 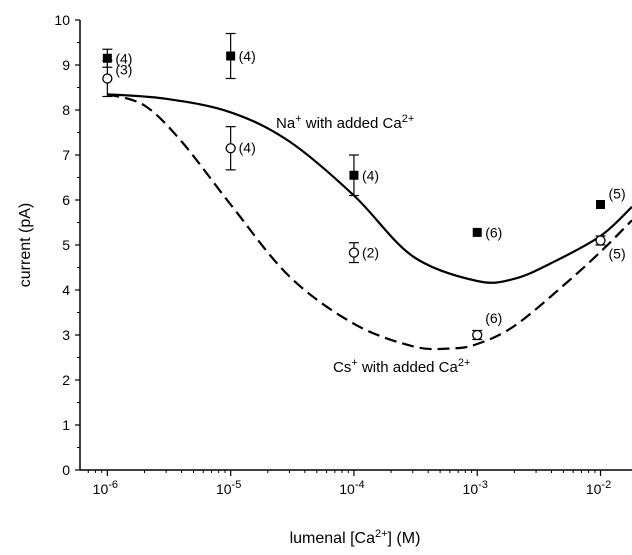 I want to click on x-tick-label-part: -3, so click(x=483, y=485).